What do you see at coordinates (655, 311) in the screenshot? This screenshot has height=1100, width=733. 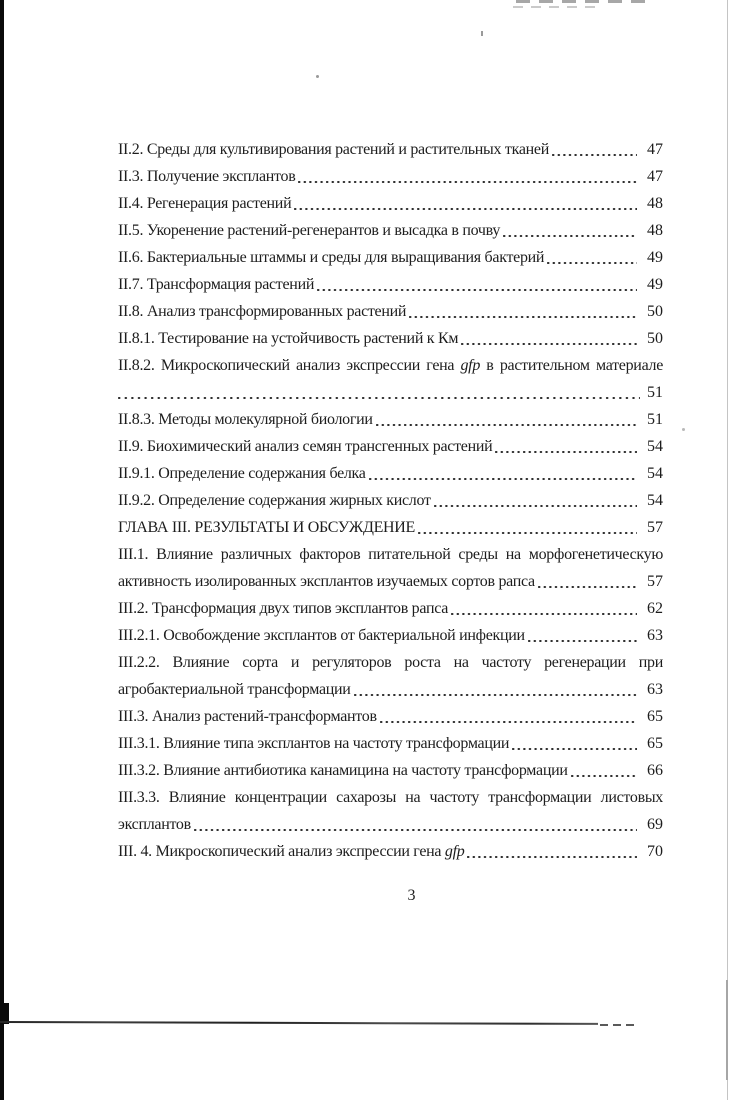 I see `toc-entry-page: 50` at bounding box center [655, 311].